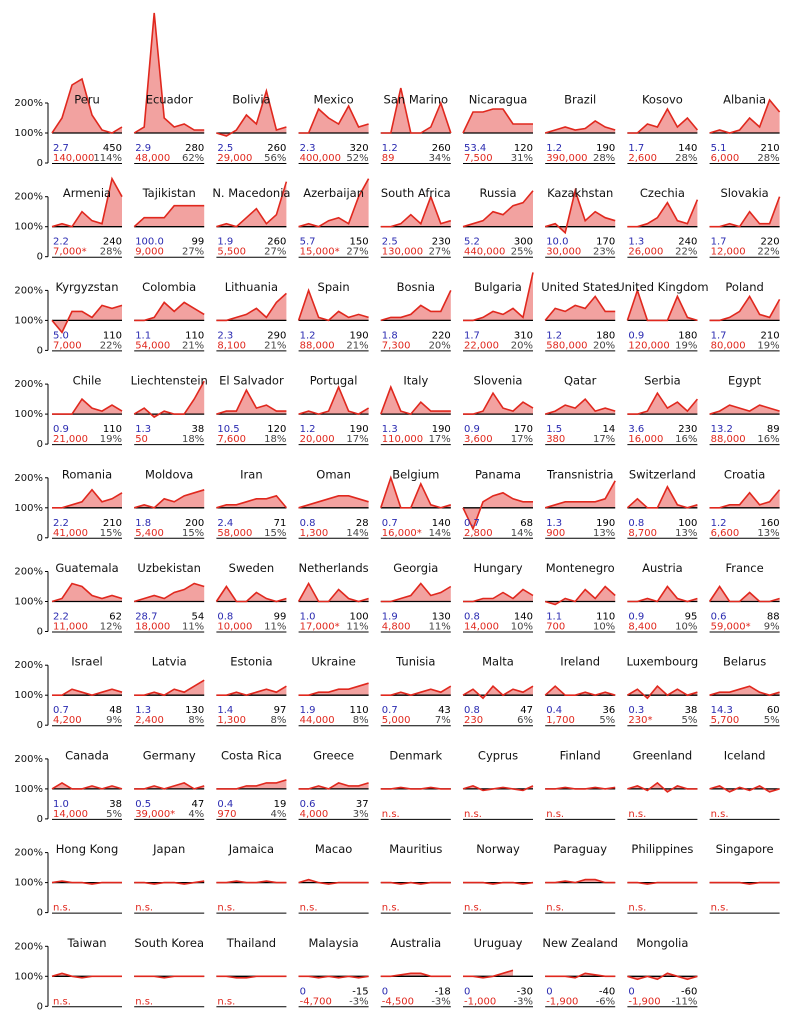  Describe the element at coordinates (566, 158) in the screenshot. I see `excess-deaths: 390,000` at that location.